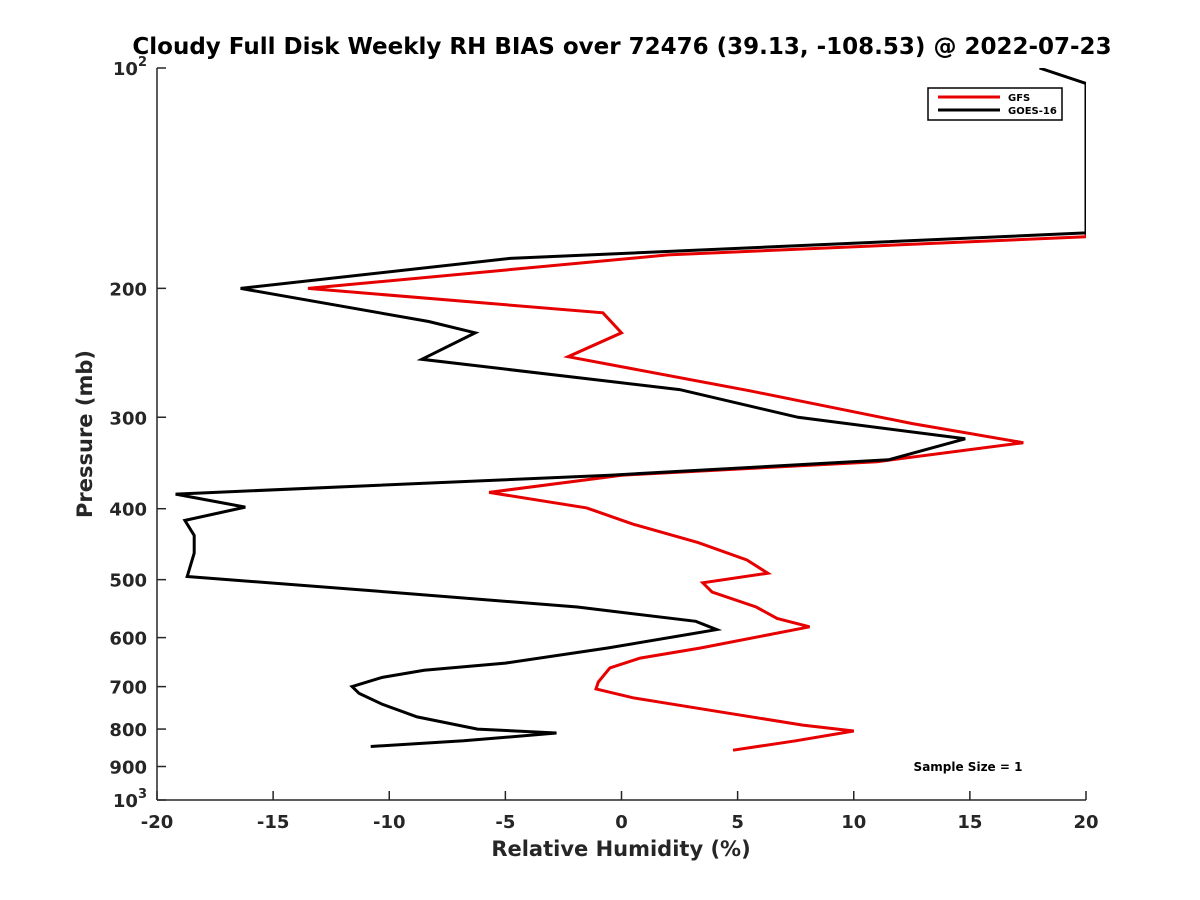 The width and height of the screenshot is (1200, 900). What do you see at coordinates (505, 822) in the screenshot?
I see `x-tick-label: -5` at bounding box center [505, 822].